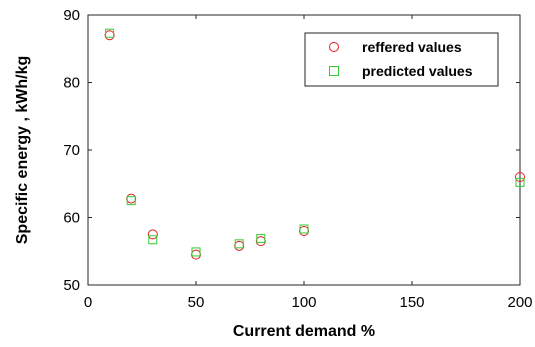  Describe the element at coordinates (71, 218) in the screenshot. I see `y-tick-label: 60` at that location.